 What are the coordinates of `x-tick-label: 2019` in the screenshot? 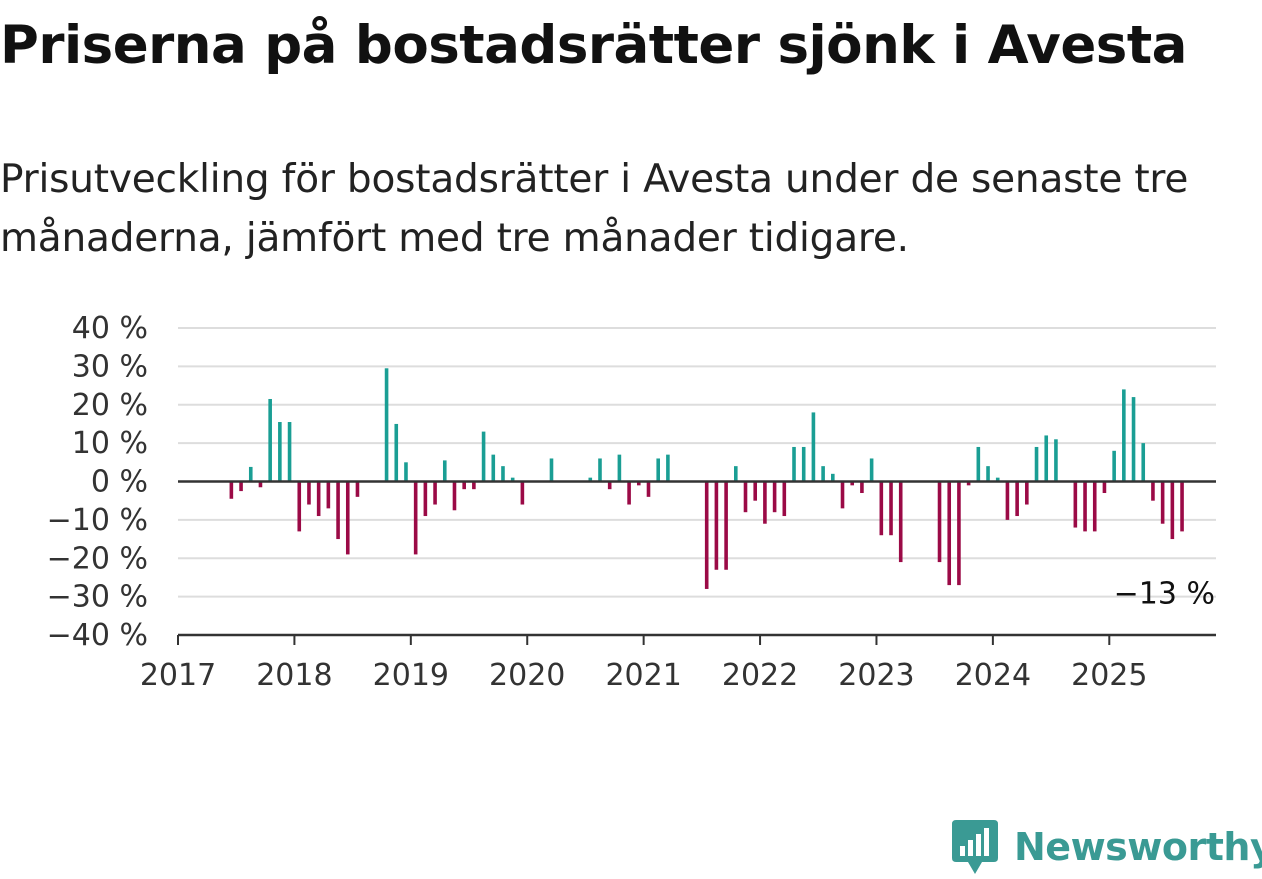 It's located at (411, 675).